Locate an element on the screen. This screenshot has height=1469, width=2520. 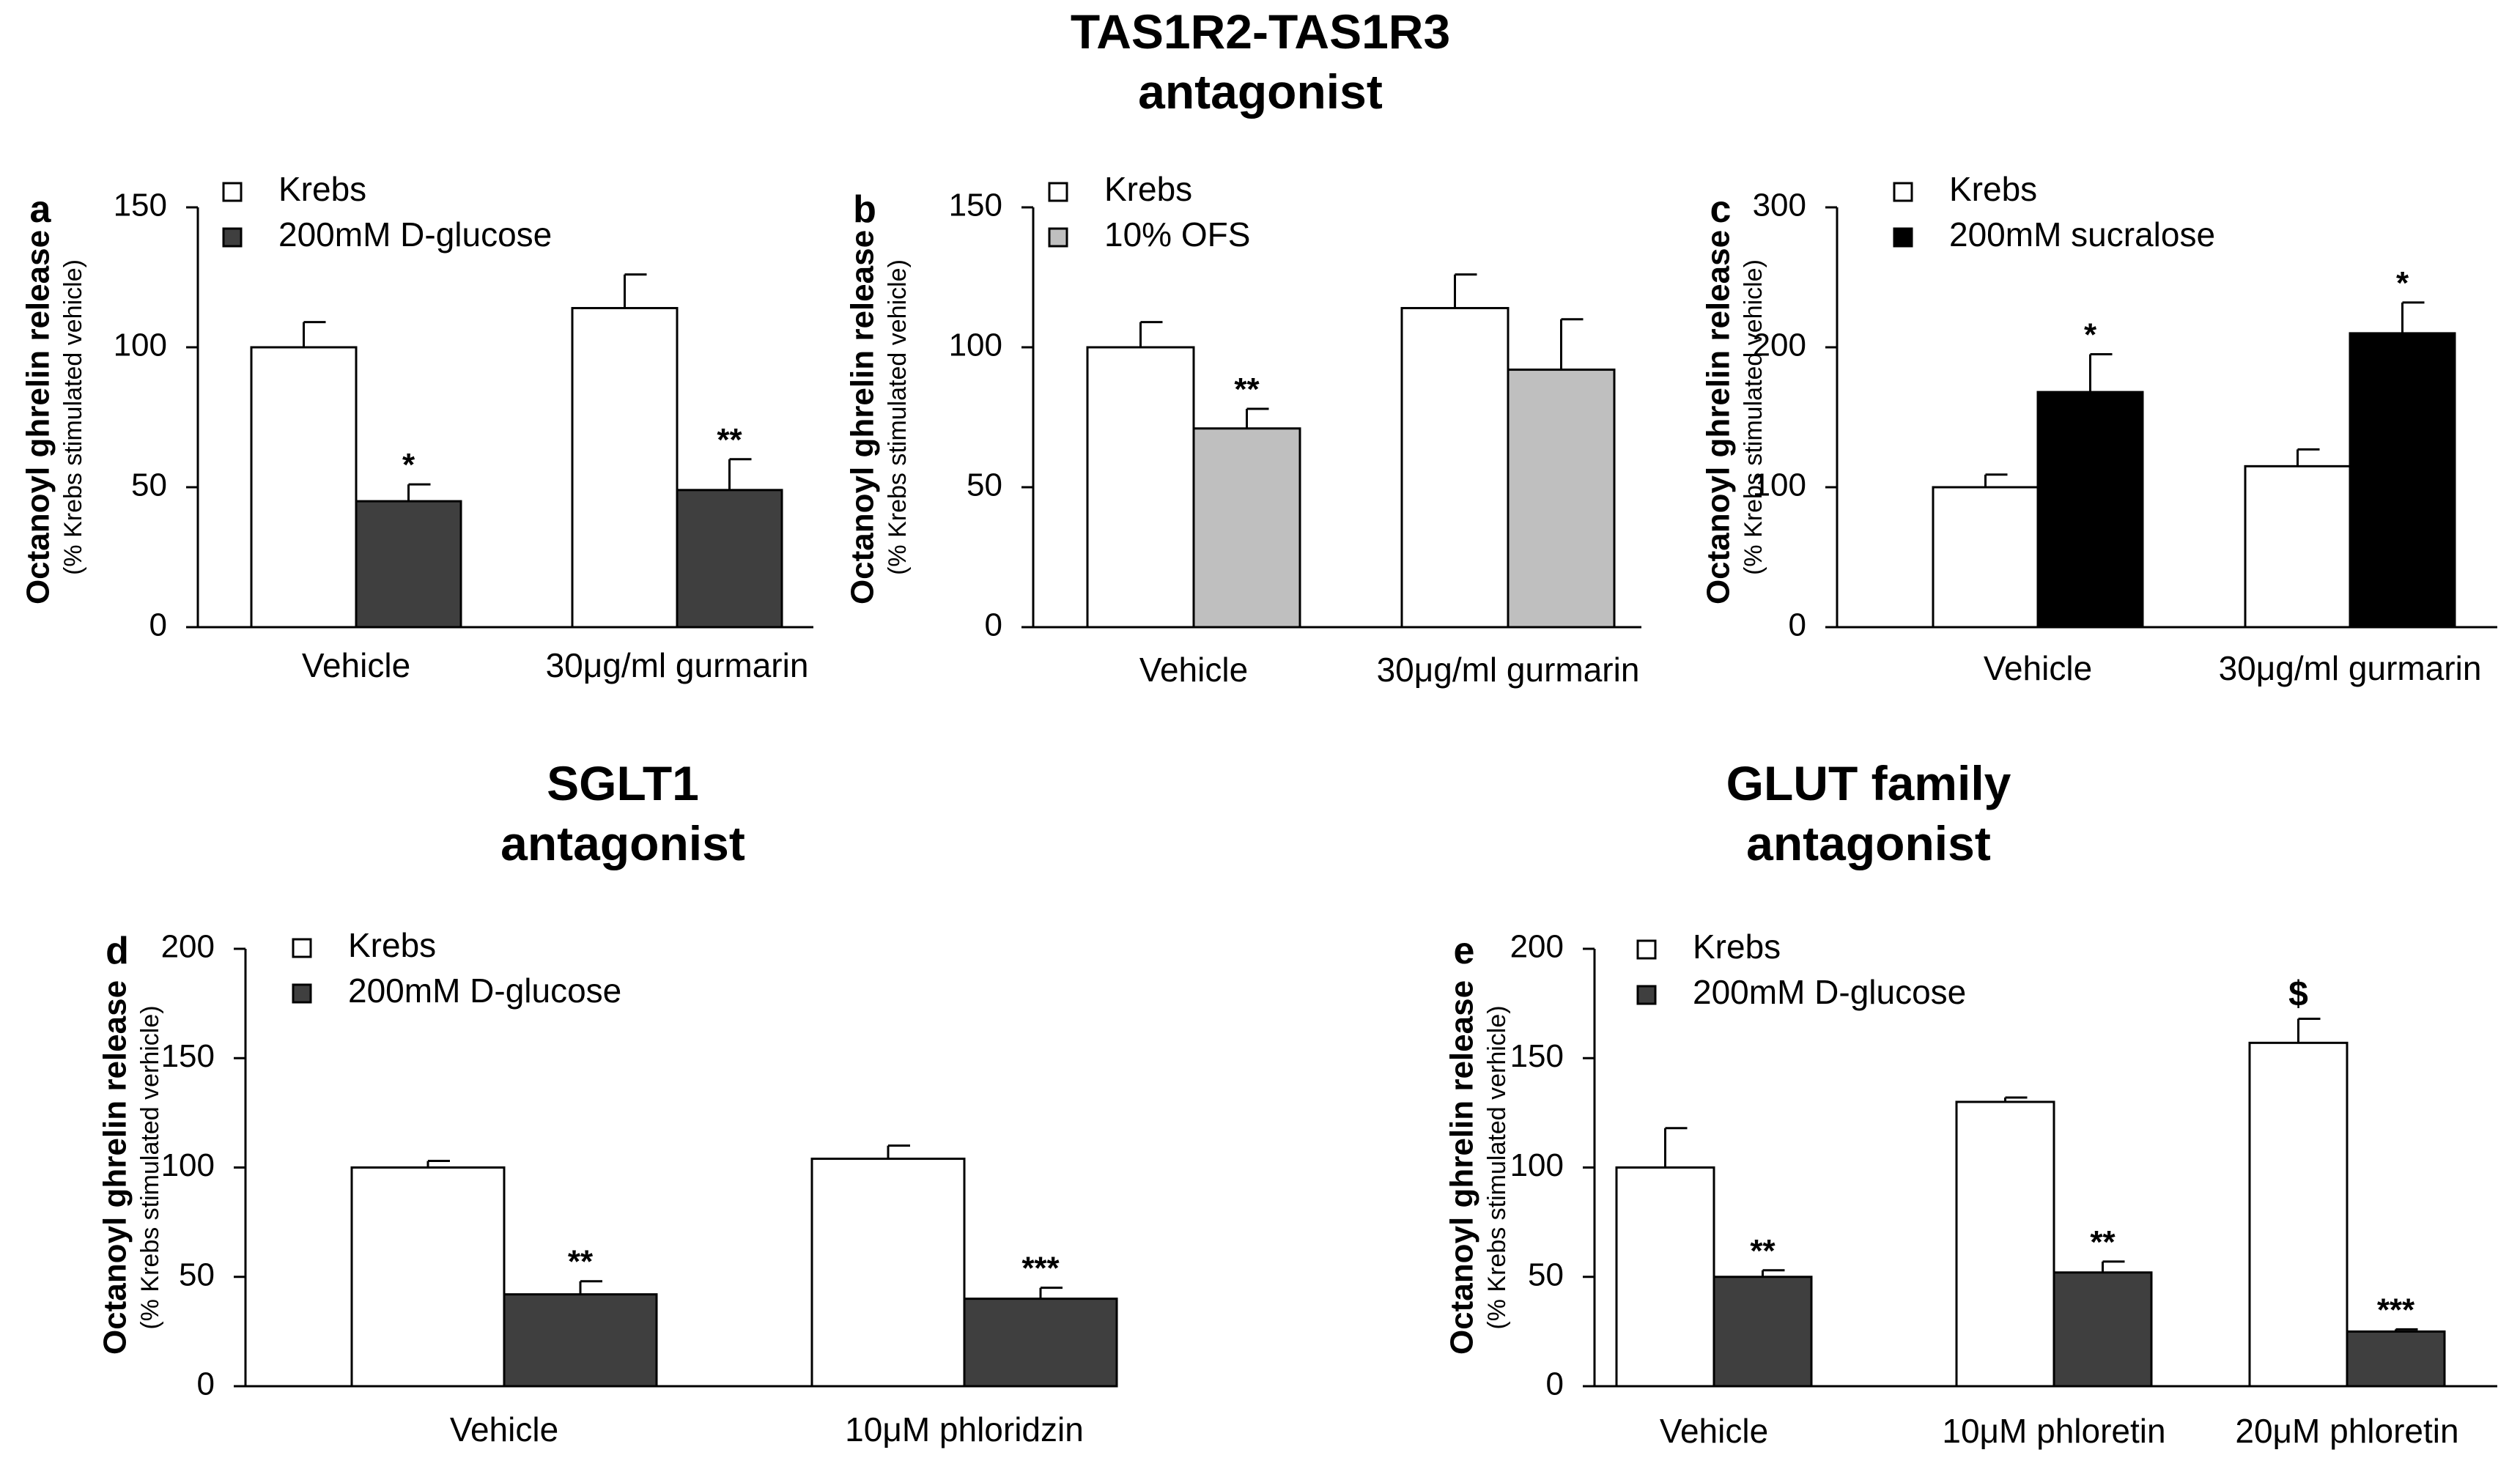
panel-letter: a is located at coordinates (41, 209).